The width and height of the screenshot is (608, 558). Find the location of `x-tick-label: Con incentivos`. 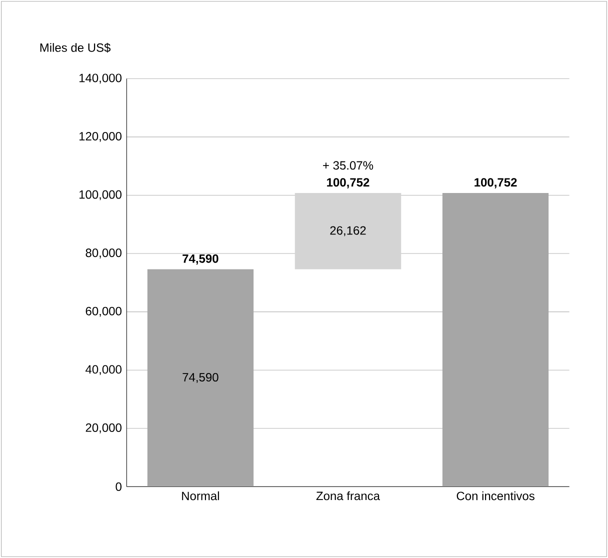

x-tick-label: Con incentivos is located at coordinates (495, 495).